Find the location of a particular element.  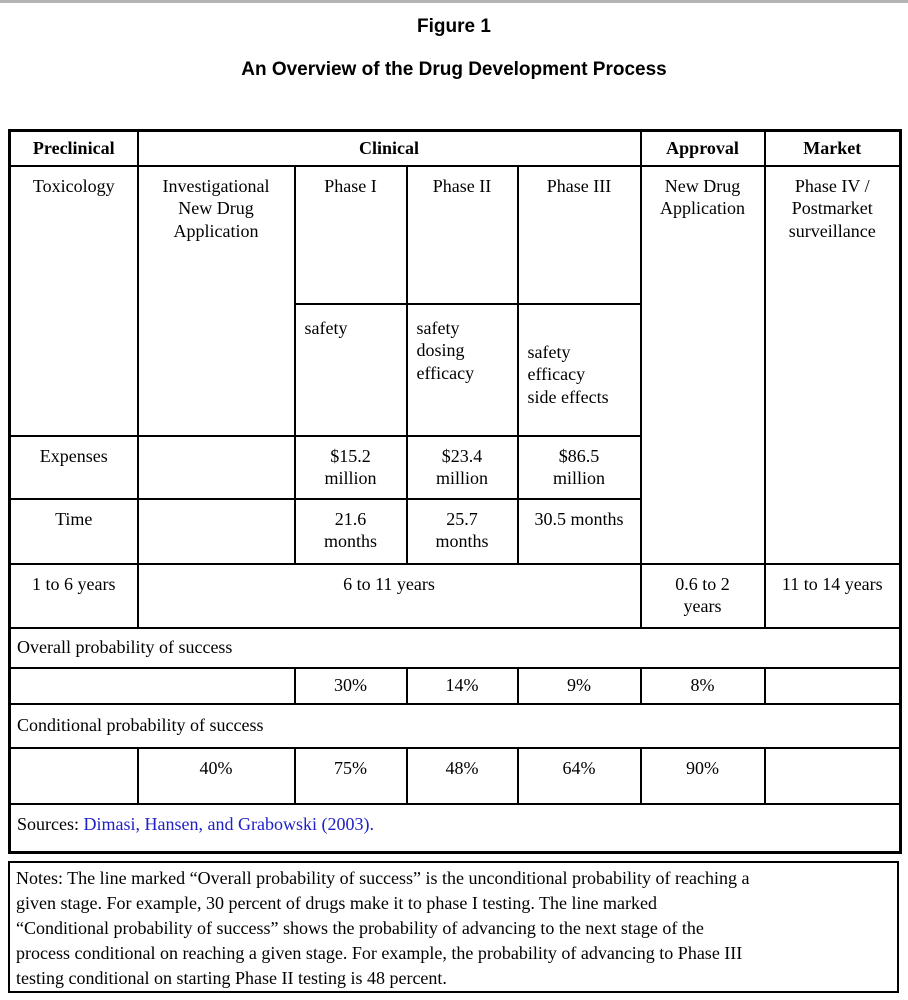

cell-time-phase3: 30.5 months is located at coordinates (579, 531).